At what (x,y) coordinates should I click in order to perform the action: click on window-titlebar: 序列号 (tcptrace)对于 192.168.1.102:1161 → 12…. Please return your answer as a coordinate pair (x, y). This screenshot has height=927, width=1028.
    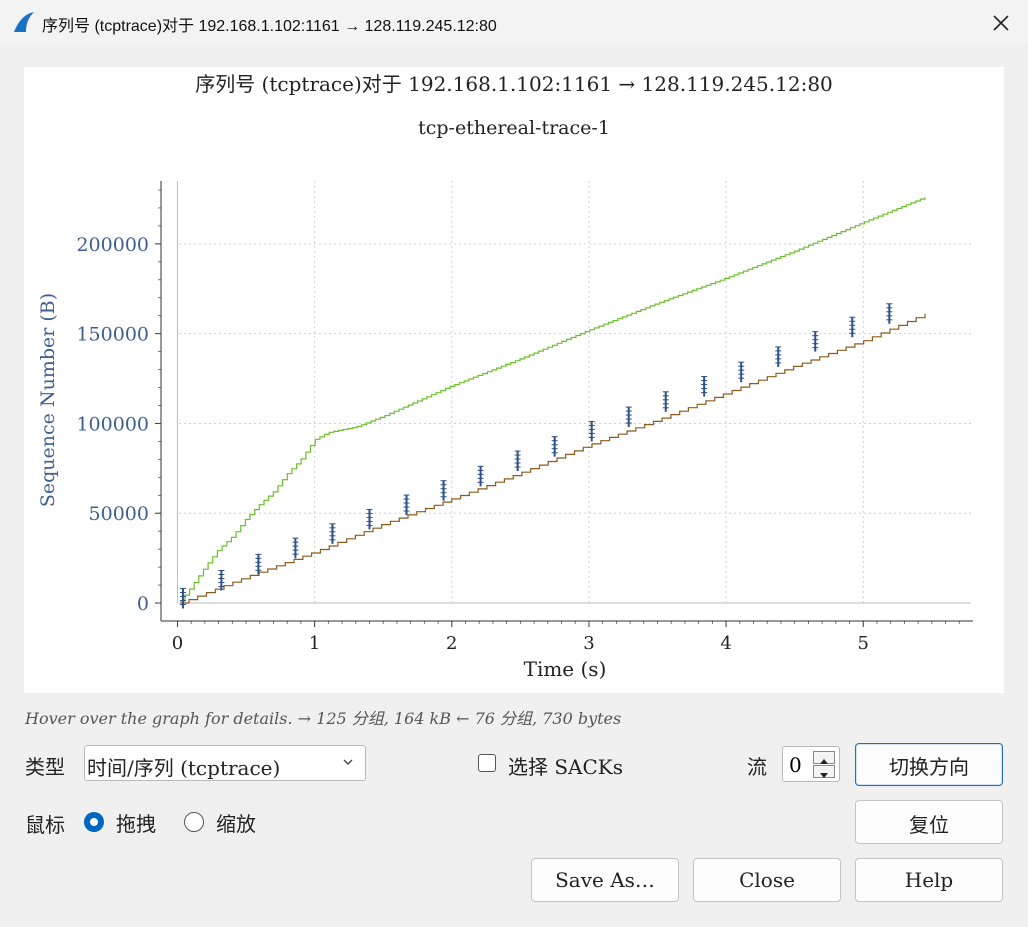
    Looking at the image, I should click on (514, 22).